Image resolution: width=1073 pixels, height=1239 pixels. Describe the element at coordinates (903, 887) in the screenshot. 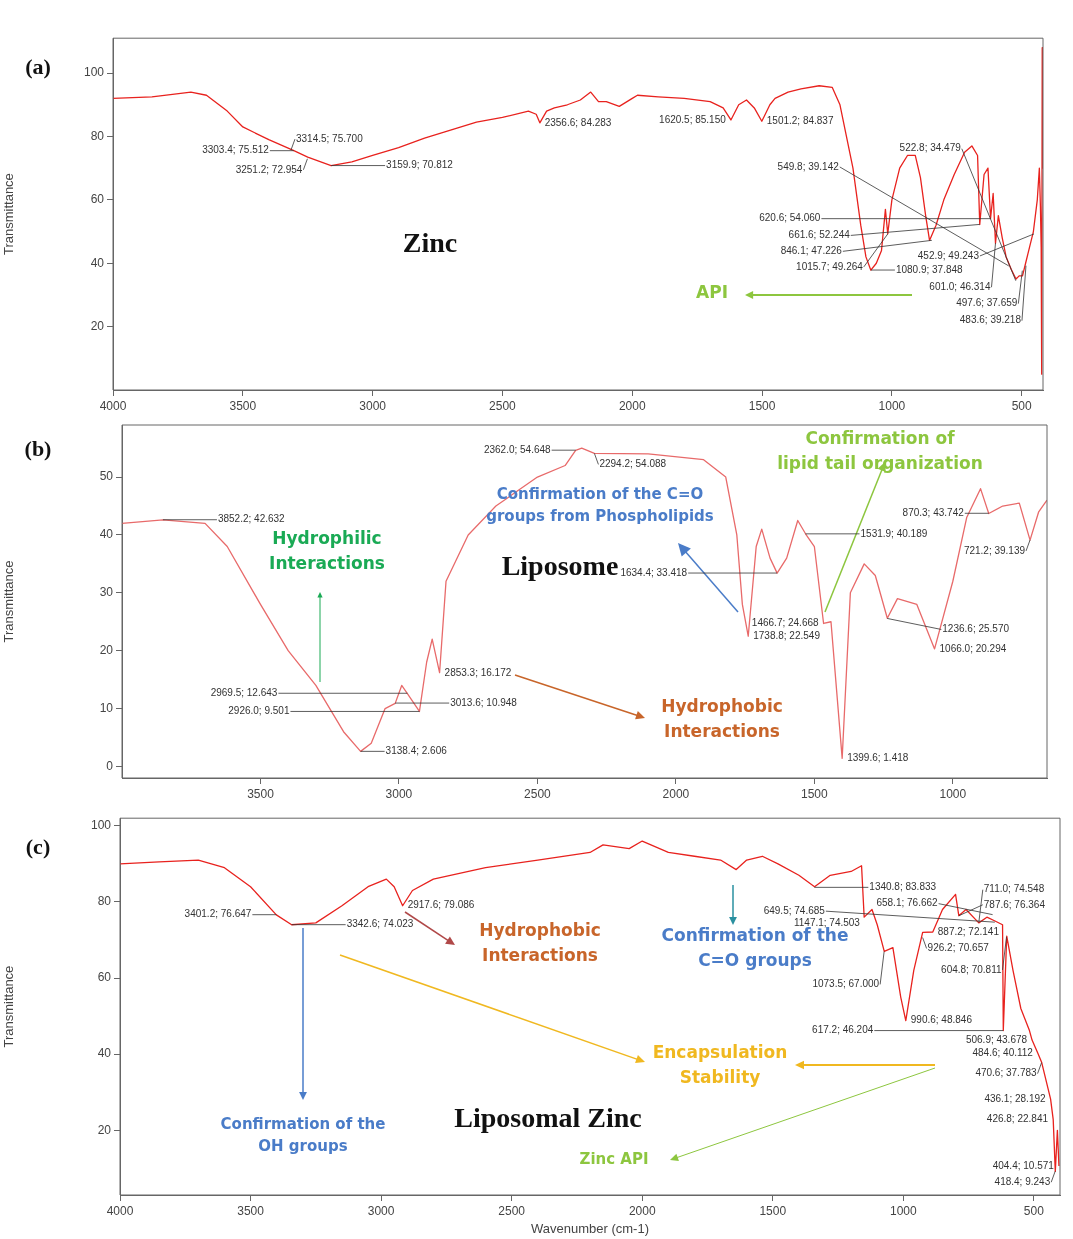

I see `annotation: 1340.8; 83.833` at that location.